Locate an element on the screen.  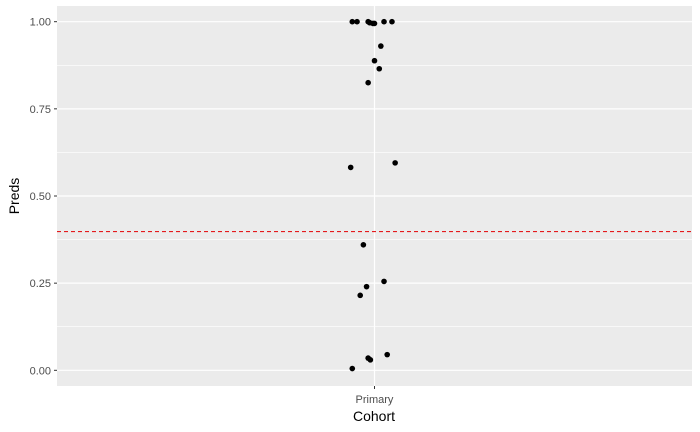
y-tick-label: 0.00 is located at coordinates (40, 371).